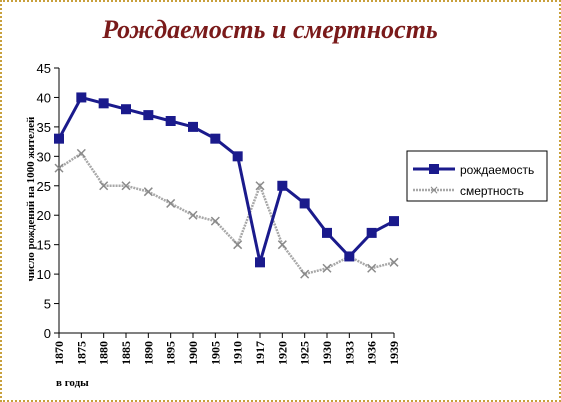 This screenshot has height=402, width=561. Describe the element at coordinates (215, 353) in the screenshot. I see `x-tick-label: 1905` at that location.